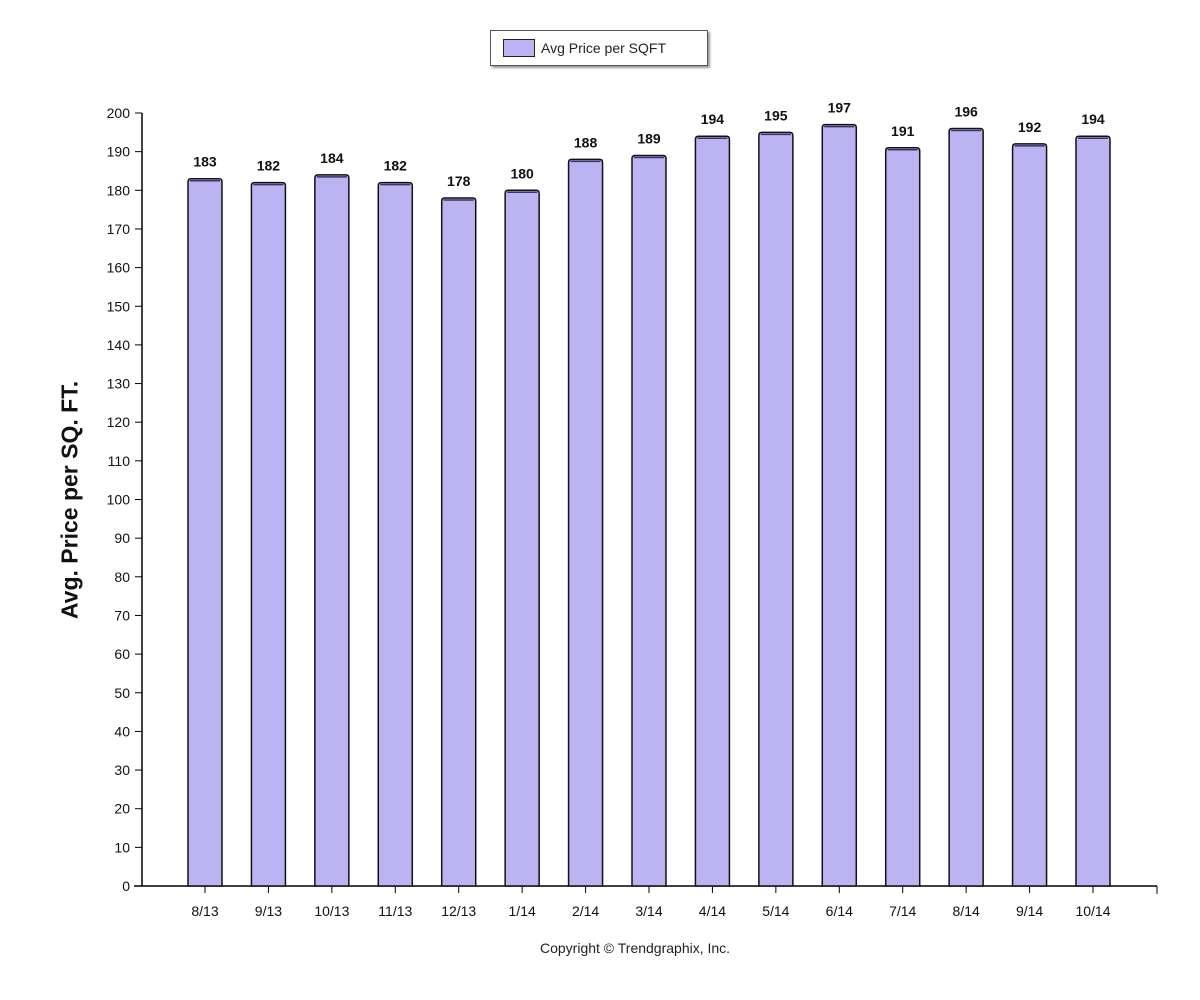  Describe the element at coordinates (268, 911) in the screenshot. I see `x-tick-label: 9/13` at that location.